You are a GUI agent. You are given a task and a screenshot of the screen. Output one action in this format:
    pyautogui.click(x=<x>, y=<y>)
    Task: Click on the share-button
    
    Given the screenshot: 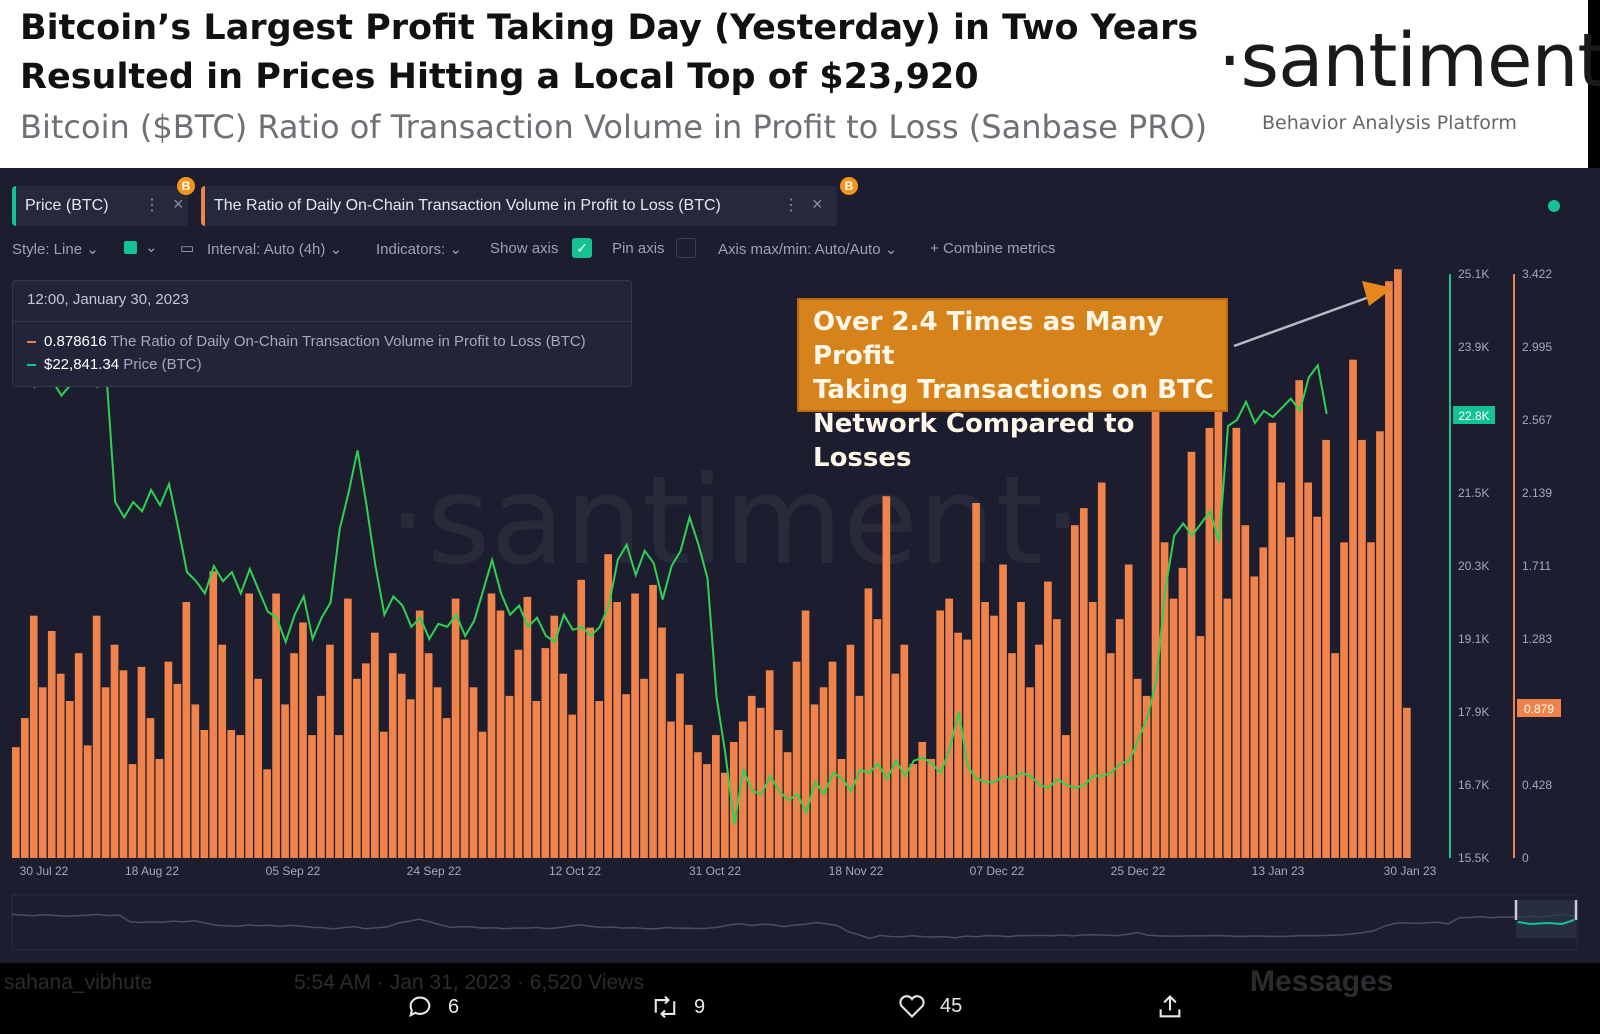 What is the action you would take?
    pyautogui.click(x=1177, y=1007)
    